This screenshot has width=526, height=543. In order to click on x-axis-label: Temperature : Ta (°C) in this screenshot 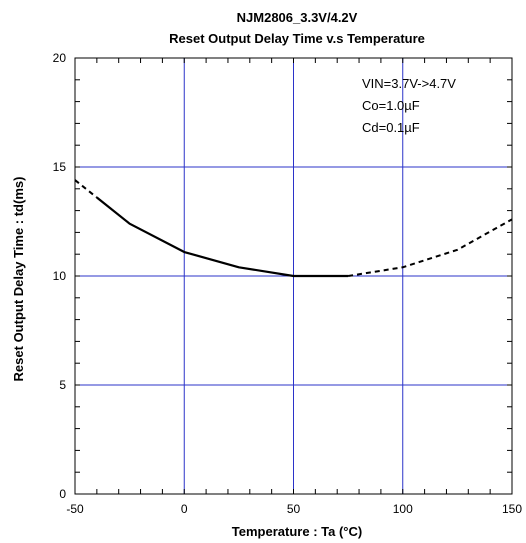, I will do `click(297, 531)`.